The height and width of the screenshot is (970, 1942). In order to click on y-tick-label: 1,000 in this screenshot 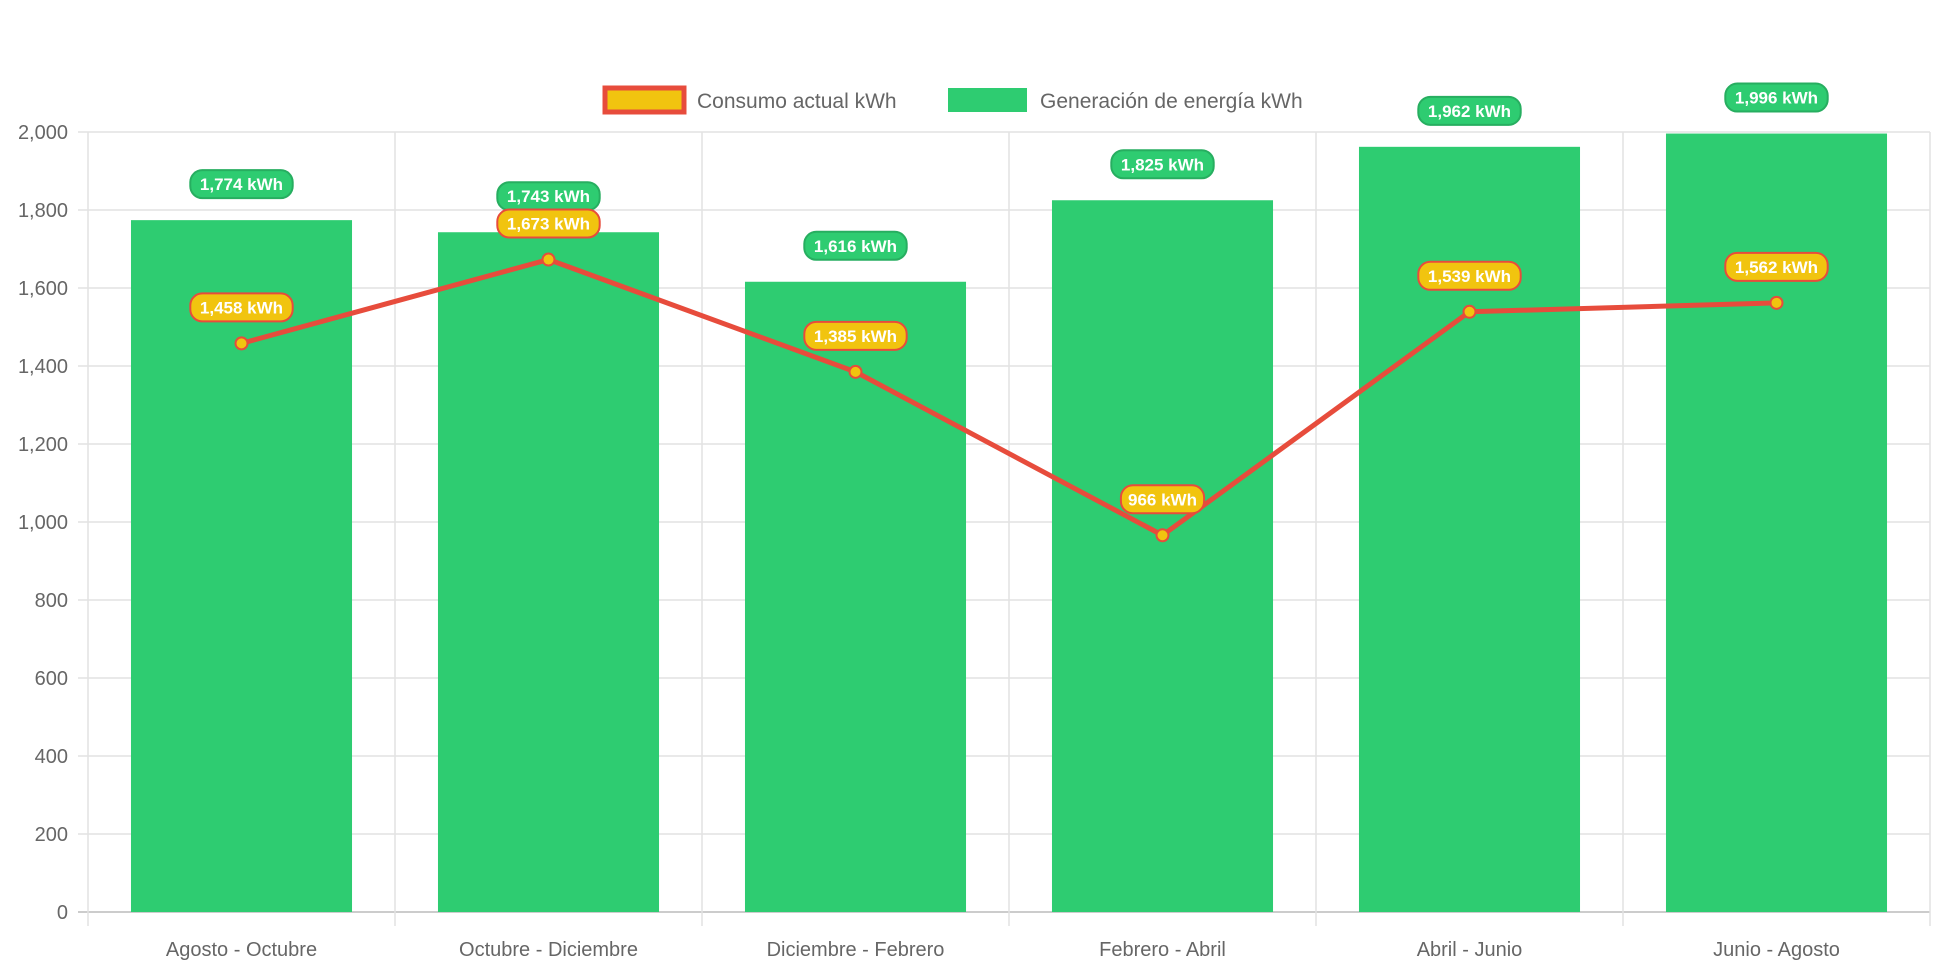, I will do `click(43, 523)`.